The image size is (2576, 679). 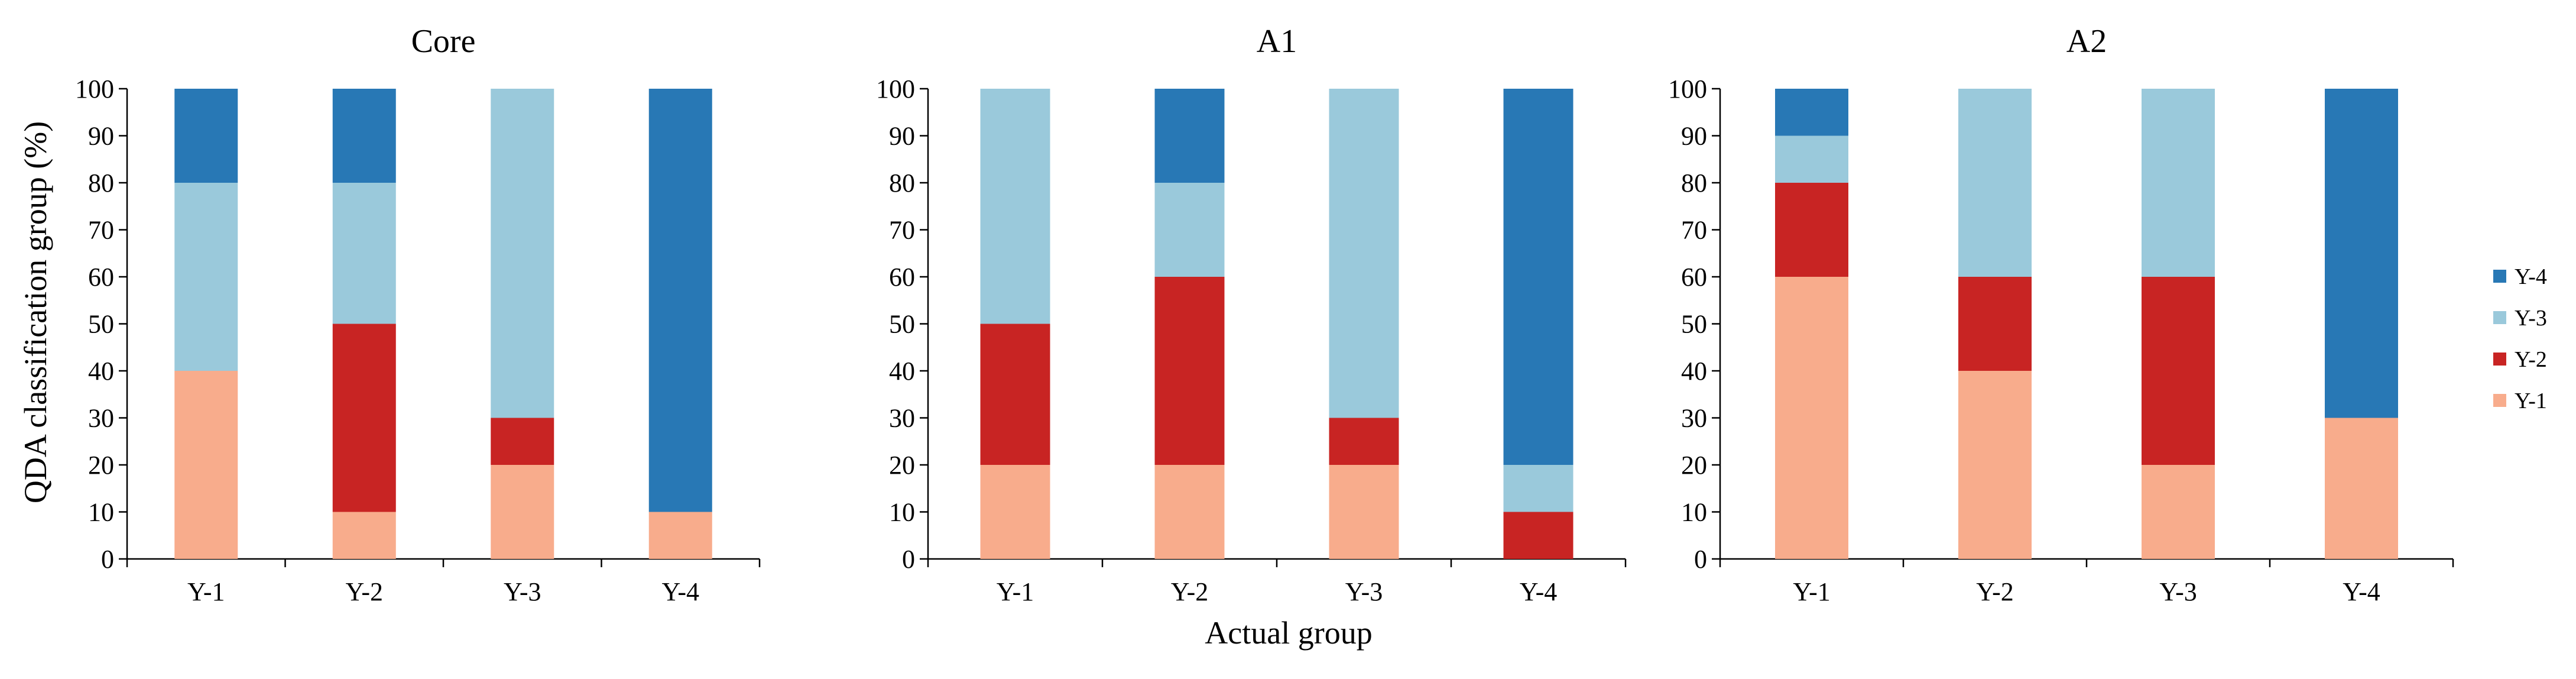 I want to click on panel-title: A2, so click(x=2086, y=41).